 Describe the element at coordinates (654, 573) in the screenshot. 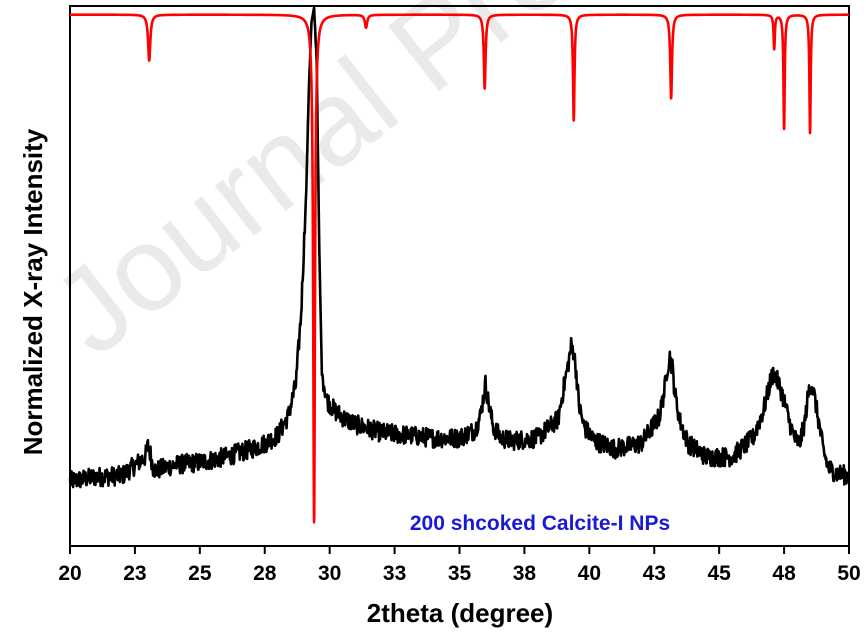

I see `x-tick-label: 43` at that location.